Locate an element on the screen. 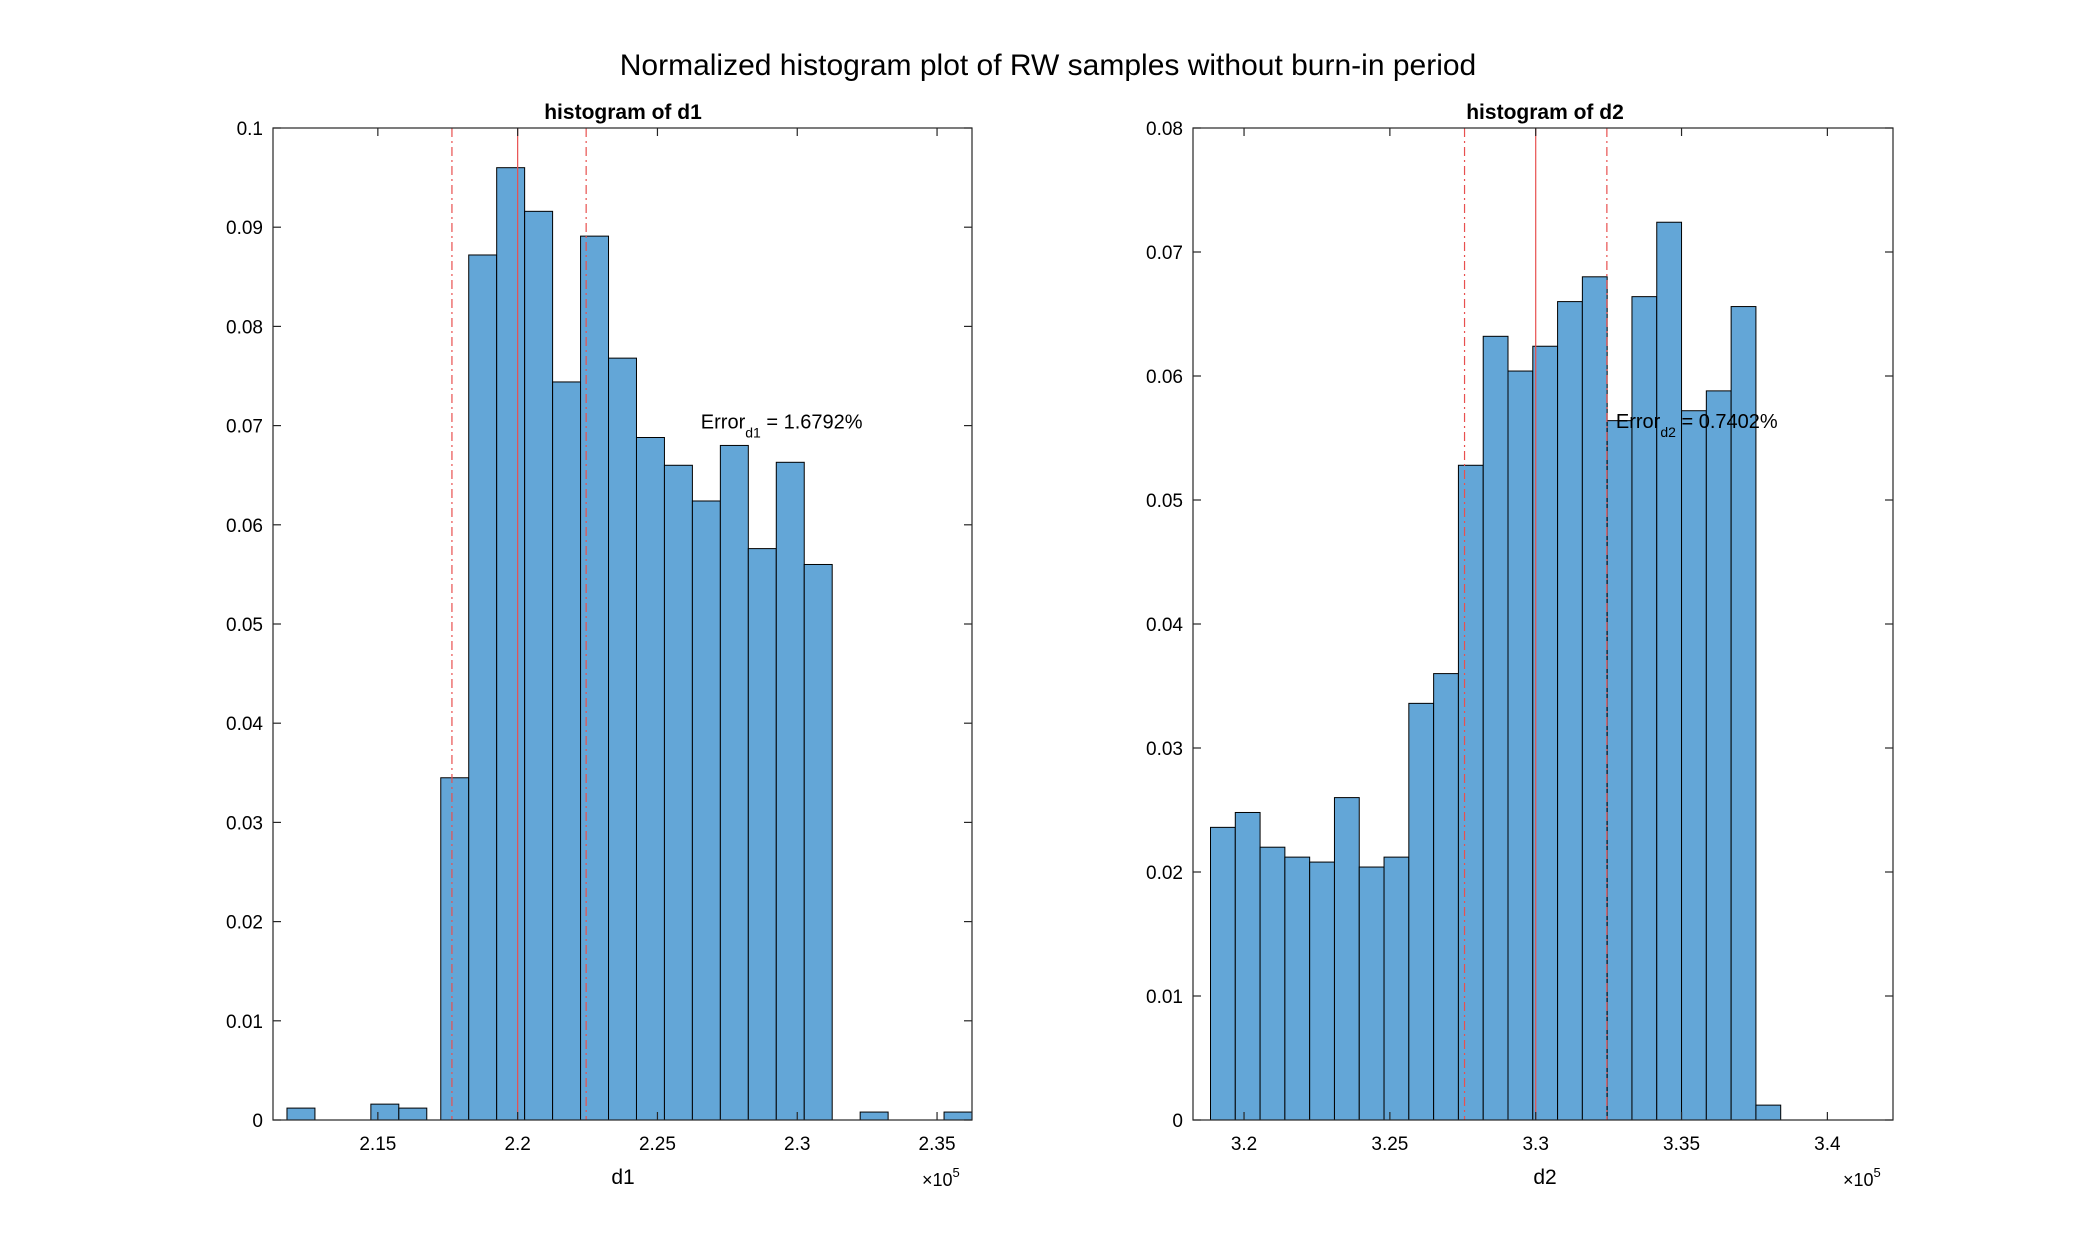 The width and height of the screenshot is (2083, 1250). histogram-d1-reference-lines is located at coordinates (519, 624).